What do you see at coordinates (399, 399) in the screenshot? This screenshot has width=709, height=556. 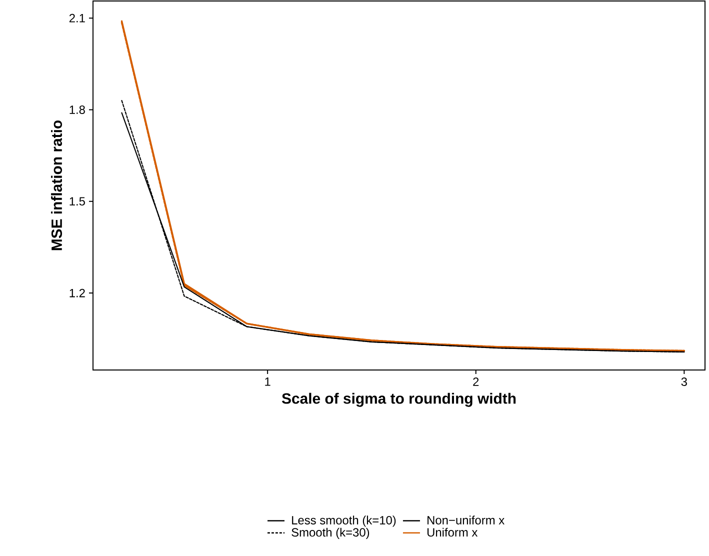 I see `x-axis-title: Scale of sigma to rounding width` at bounding box center [399, 399].